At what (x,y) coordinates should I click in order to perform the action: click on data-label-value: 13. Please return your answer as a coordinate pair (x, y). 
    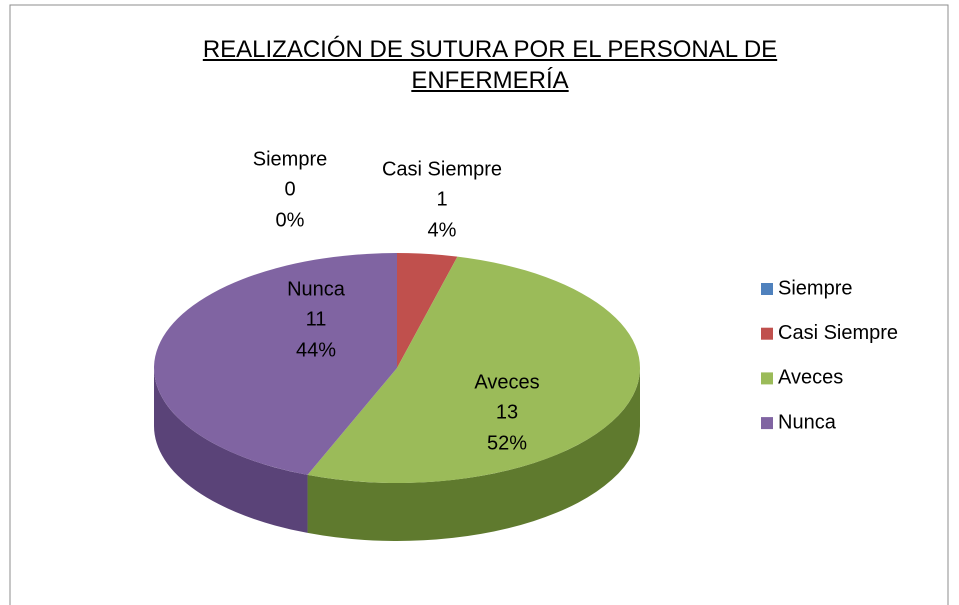
    Looking at the image, I should click on (507, 412).